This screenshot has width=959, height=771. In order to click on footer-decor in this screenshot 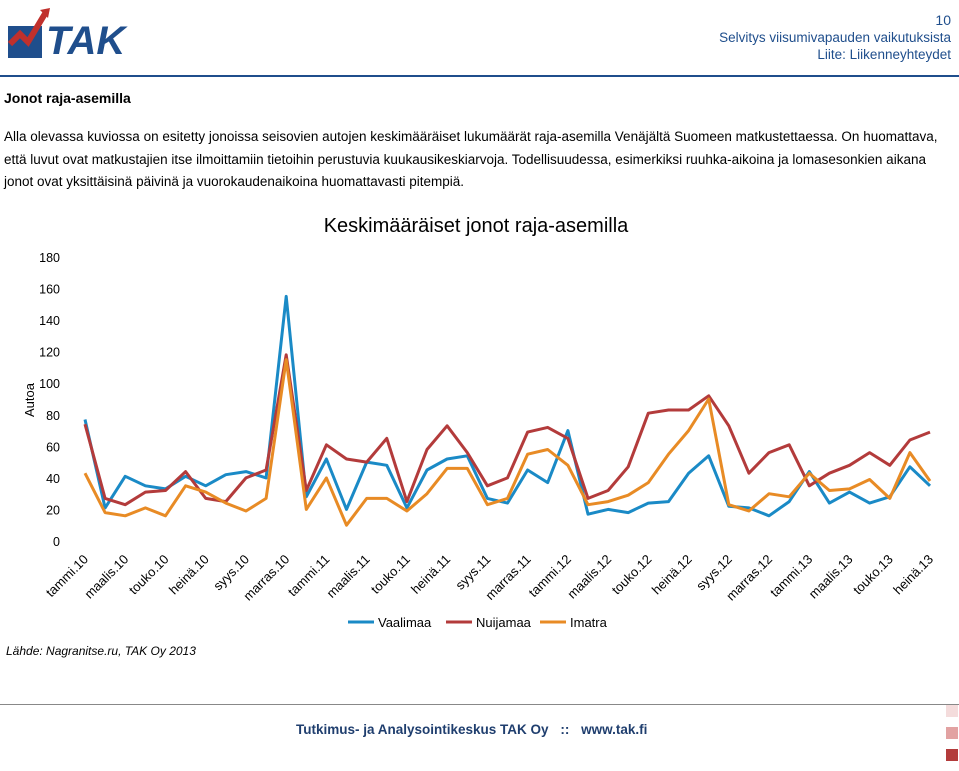, I will do `click(952, 738)`.